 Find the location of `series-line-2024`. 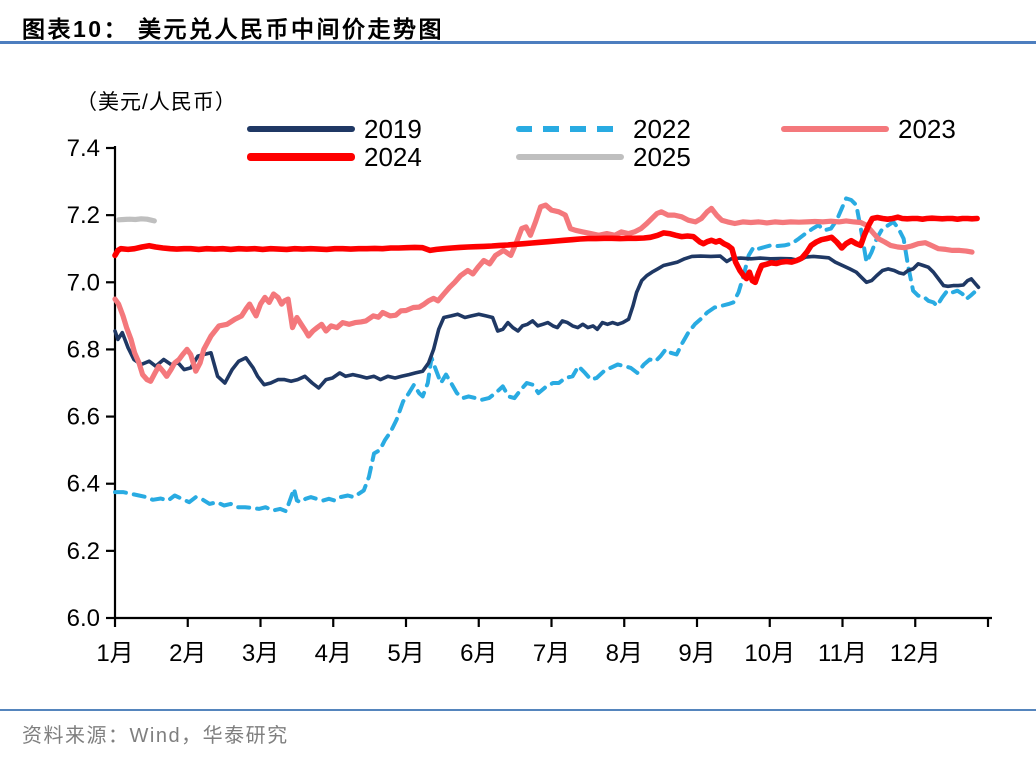

series-line-2024 is located at coordinates (546, 250).